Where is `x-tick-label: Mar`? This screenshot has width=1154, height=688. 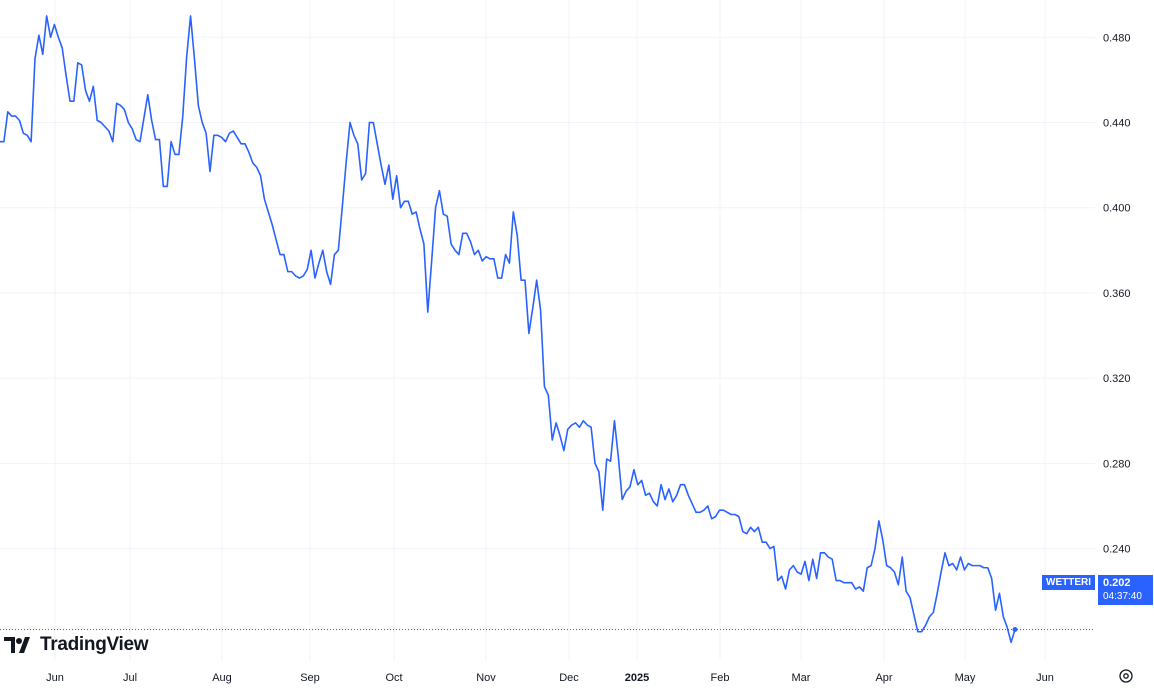
x-tick-label: Mar is located at coordinates (801, 678).